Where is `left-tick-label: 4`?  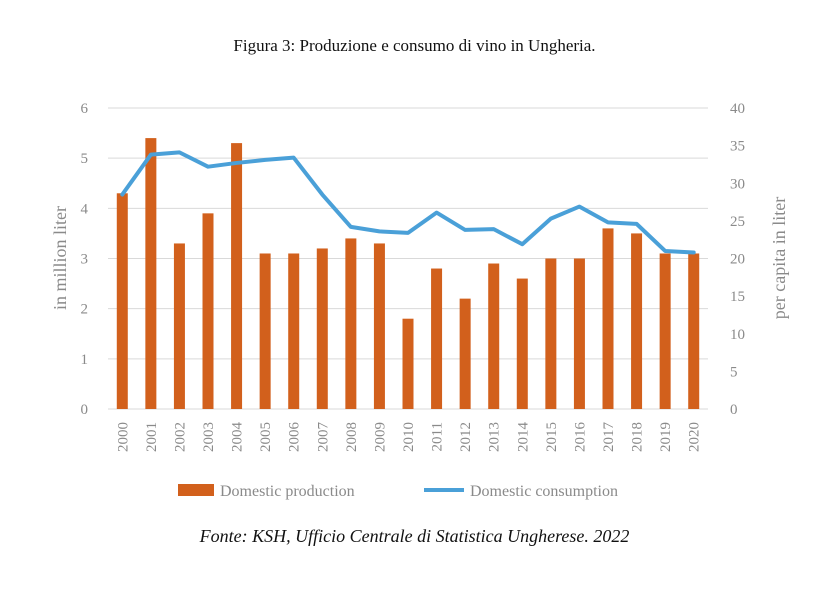
left-tick-label: 4 is located at coordinates (85, 209).